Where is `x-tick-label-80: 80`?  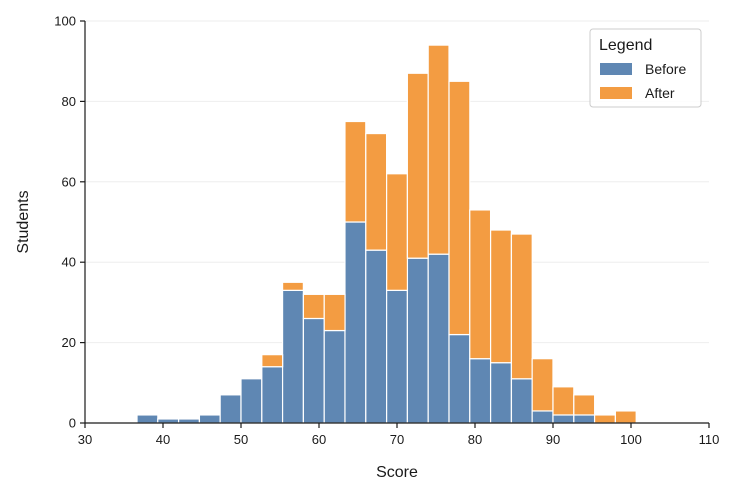
x-tick-label-80: 80 is located at coordinates (475, 439).